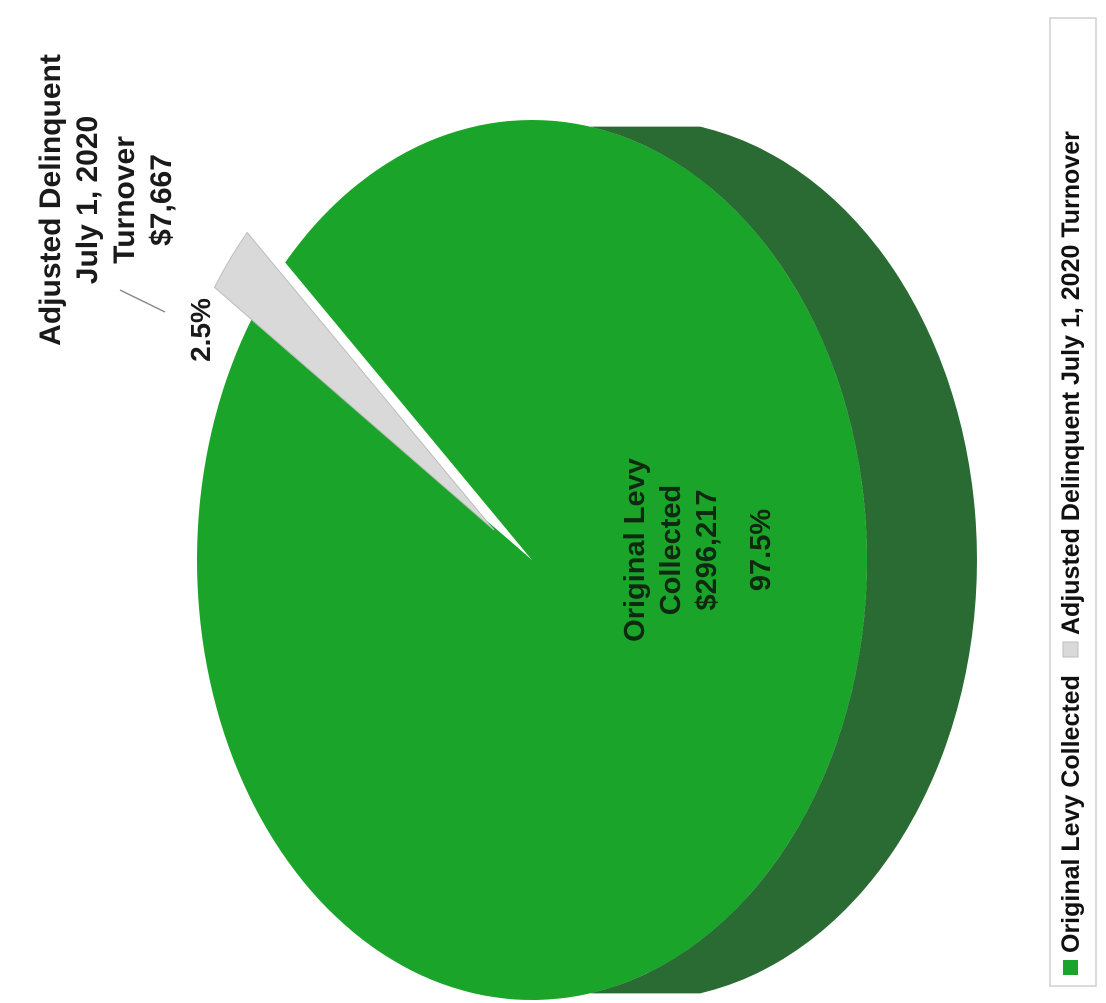  What do you see at coordinates (1071, 814) in the screenshot?
I see `legend-label-original-levy-collected: Original Levy Collected` at bounding box center [1071, 814].